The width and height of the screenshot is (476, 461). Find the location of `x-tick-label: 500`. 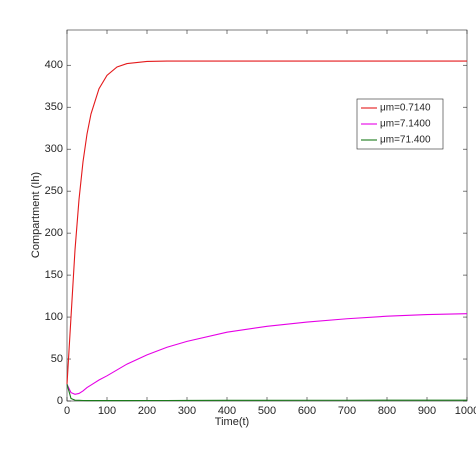

x-tick-label: 500 is located at coordinates (267, 411).